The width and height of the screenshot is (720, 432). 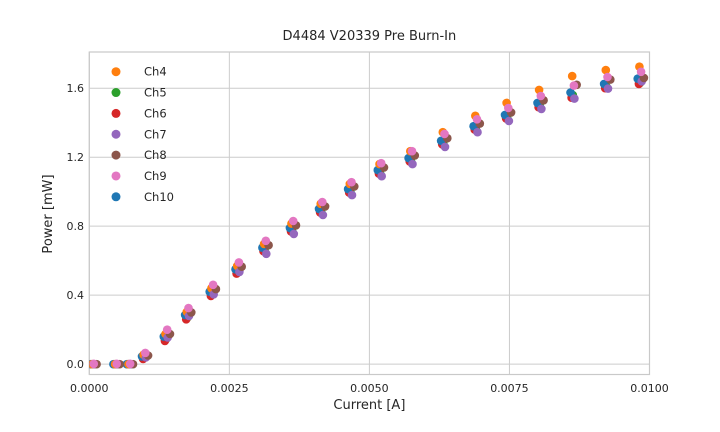 What do you see at coordinates (48, 213) in the screenshot?
I see `y-axis-label: Power [mW]` at bounding box center [48, 213].